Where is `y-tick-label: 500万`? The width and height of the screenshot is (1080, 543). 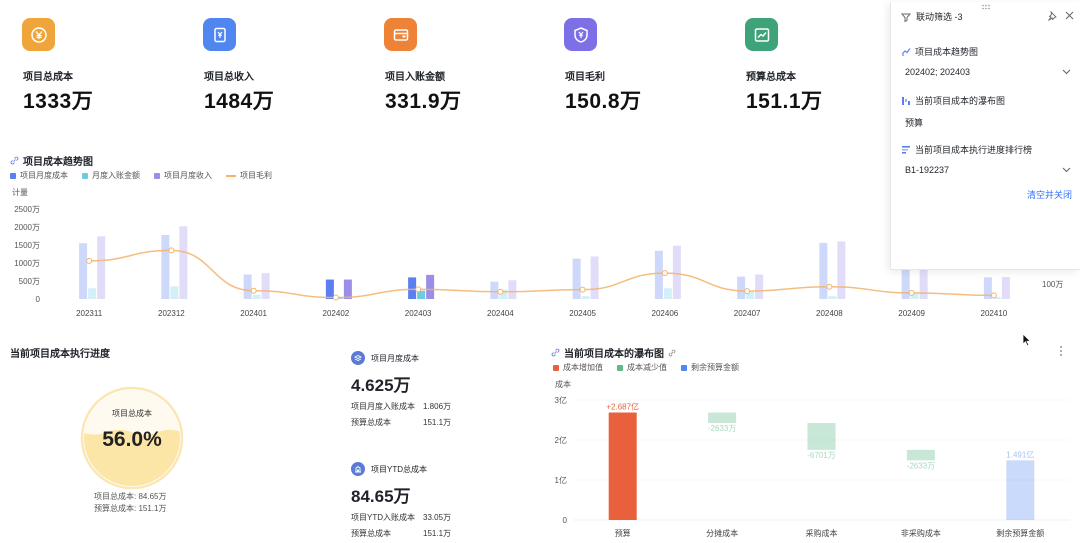
y-tick-label: 500万 is located at coordinates (29, 281).